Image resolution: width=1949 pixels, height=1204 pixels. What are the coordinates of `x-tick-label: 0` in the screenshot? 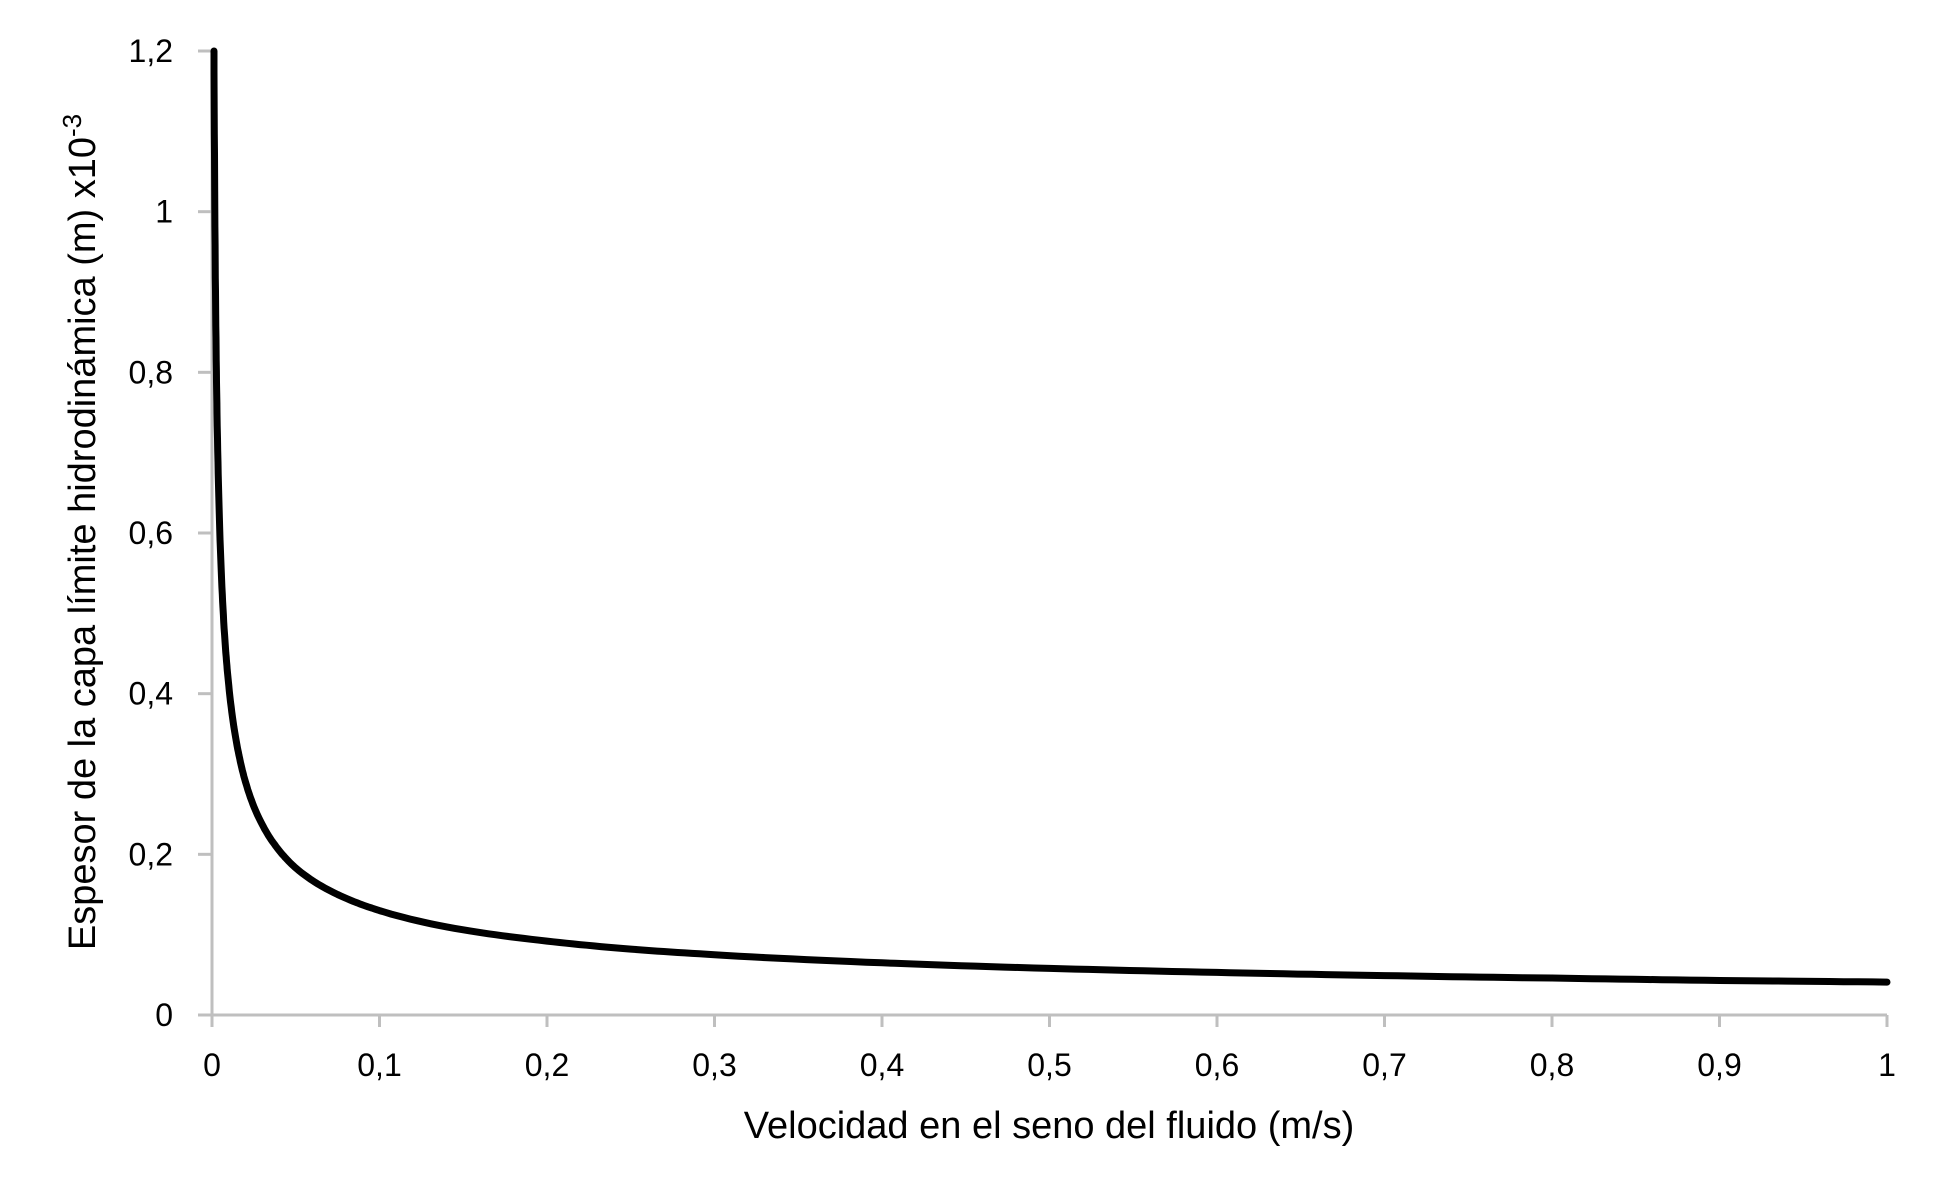 It's located at (212, 1065).